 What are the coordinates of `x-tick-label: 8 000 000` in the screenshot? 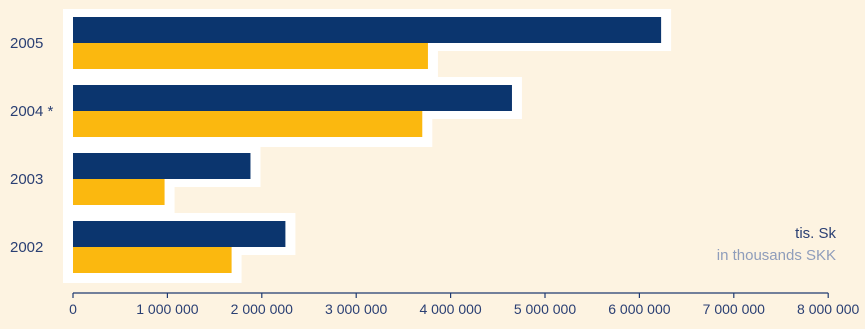 It's located at (828, 309).